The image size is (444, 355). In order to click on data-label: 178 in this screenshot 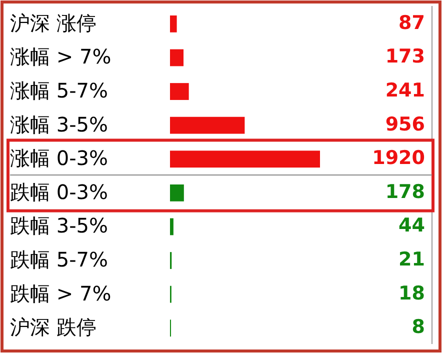, I will do `click(405, 191)`.